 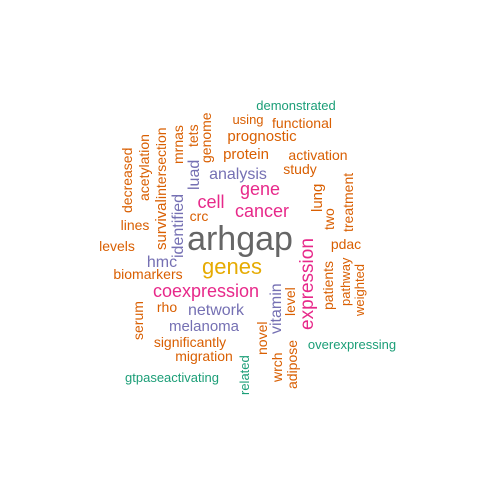 What do you see at coordinates (317, 155) in the screenshot?
I see `word-activation: activation` at bounding box center [317, 155].